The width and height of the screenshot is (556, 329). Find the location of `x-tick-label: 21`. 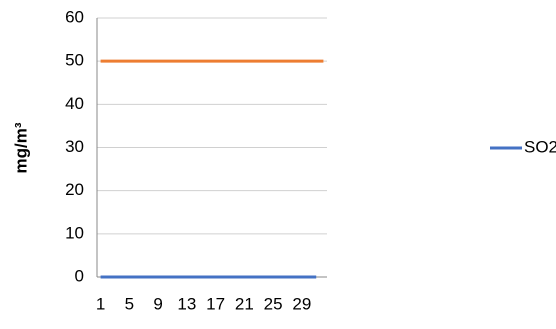

x-tick-label: 21 is located at coordinates (244, 303).